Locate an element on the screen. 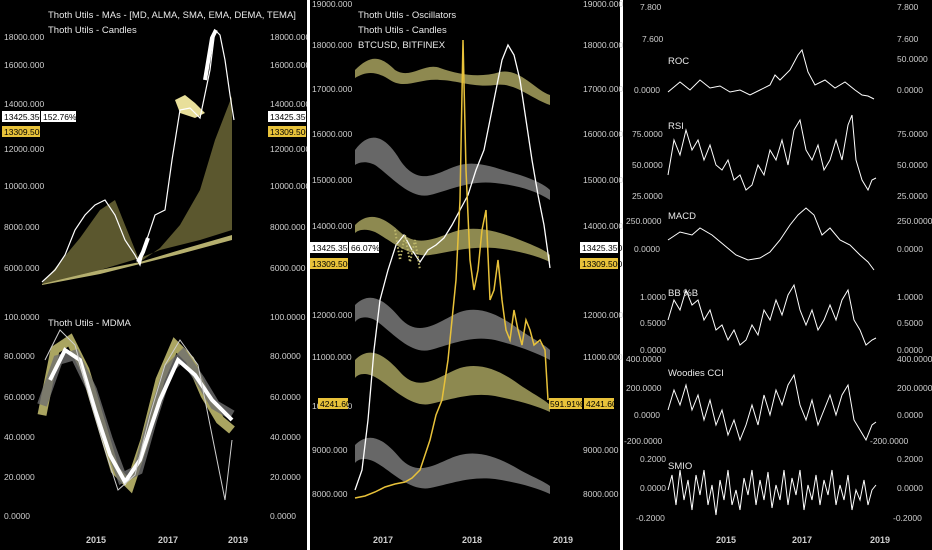 The width and height of the screenshot is (932, 550). osc-tag-right: 4241.60 is located at coordinates (601, 404).